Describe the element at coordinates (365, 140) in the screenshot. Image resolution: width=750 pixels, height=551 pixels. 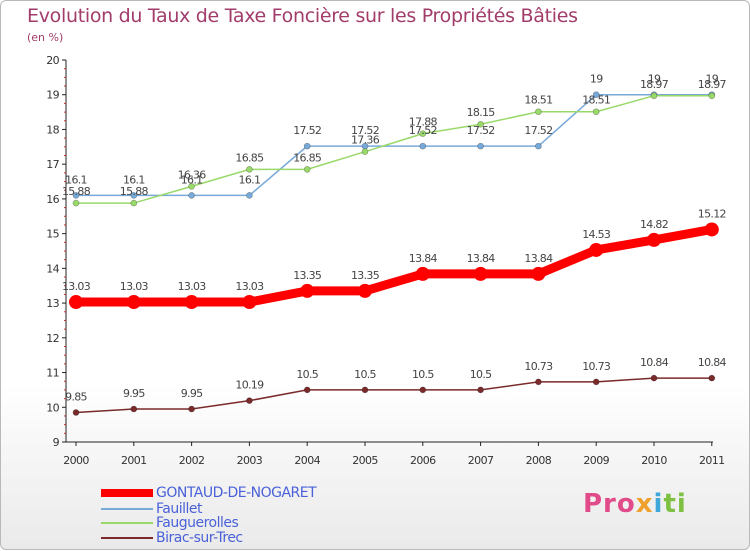
I see `series-2-label-2005: 17.36` at that location.